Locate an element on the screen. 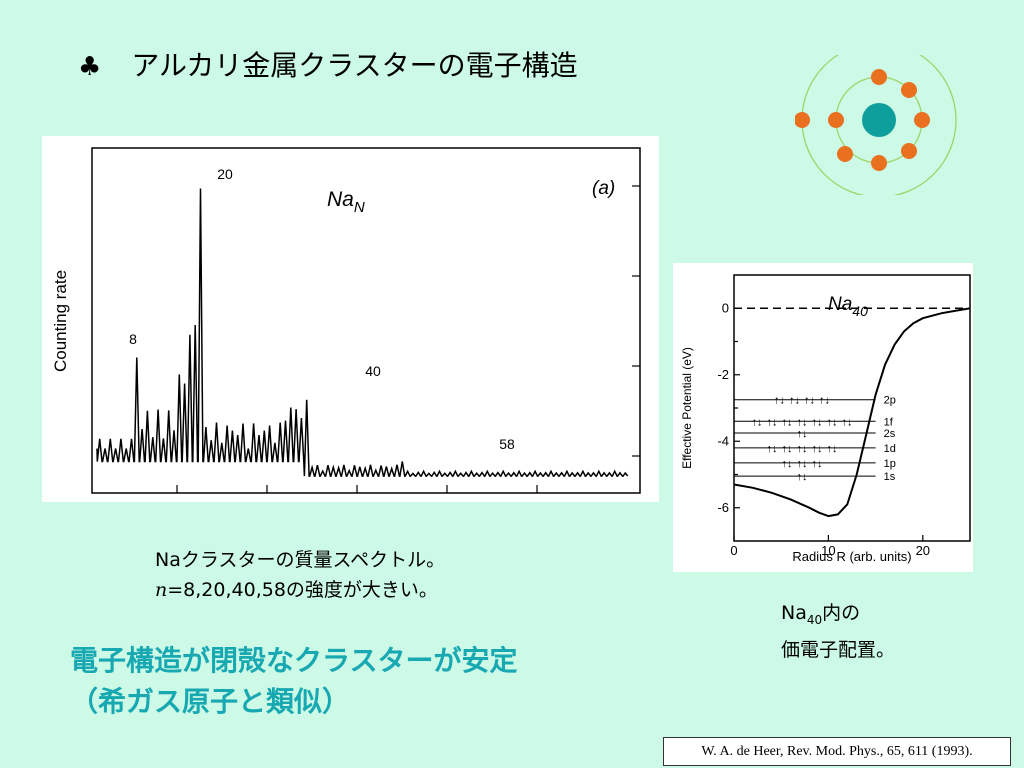 Image resolution: width=1024 pixels, height=768 pixels. potential-cluster-label: Na40 is located at coordinates (848, 306).